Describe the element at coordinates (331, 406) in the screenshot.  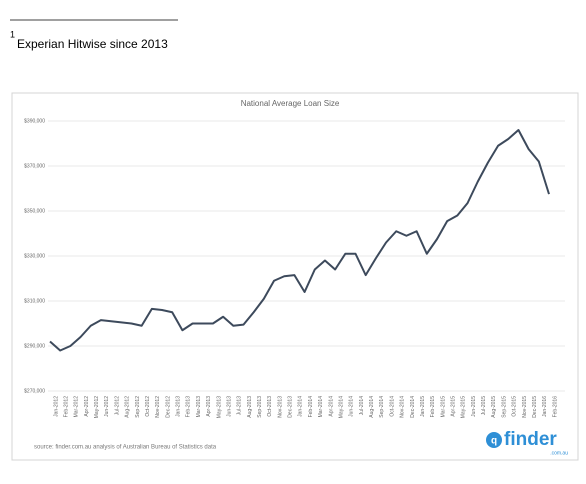
I see `x-tick-label: Apr-2014` at that location.